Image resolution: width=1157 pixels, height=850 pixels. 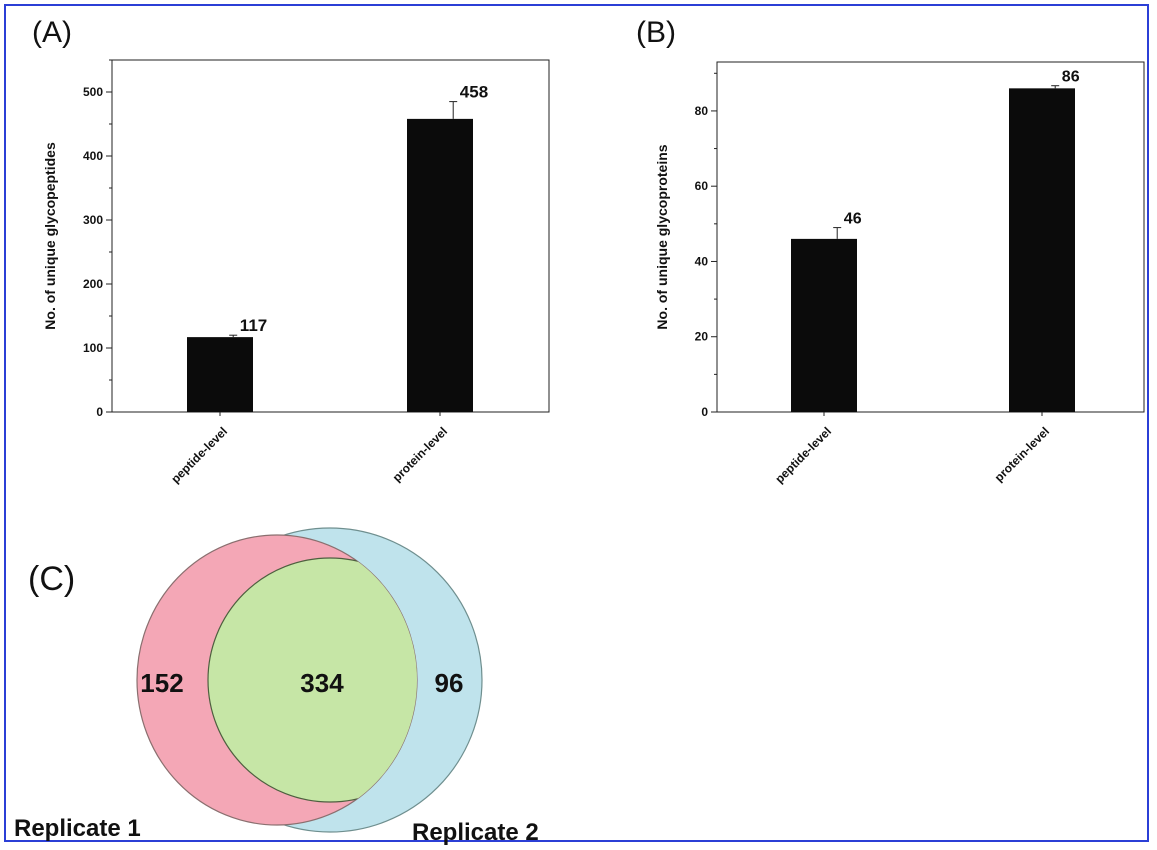 I want to click on panel-label-a: (A), so click(x=52, y=32).